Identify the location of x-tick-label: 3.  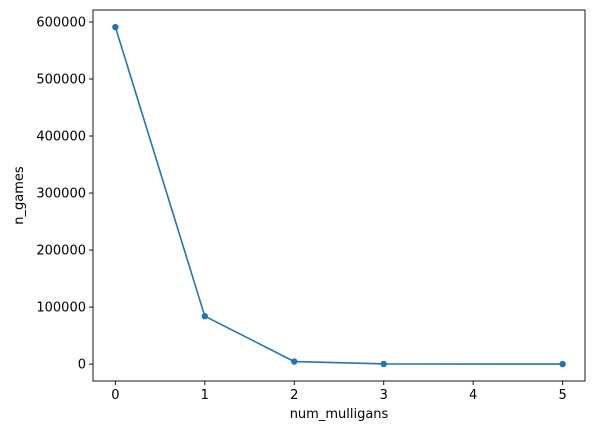
(384, 395).